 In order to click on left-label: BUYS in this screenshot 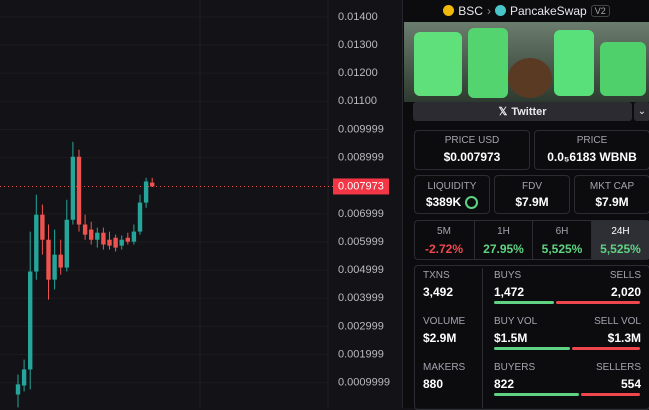, I will do `click(507, 275)`.